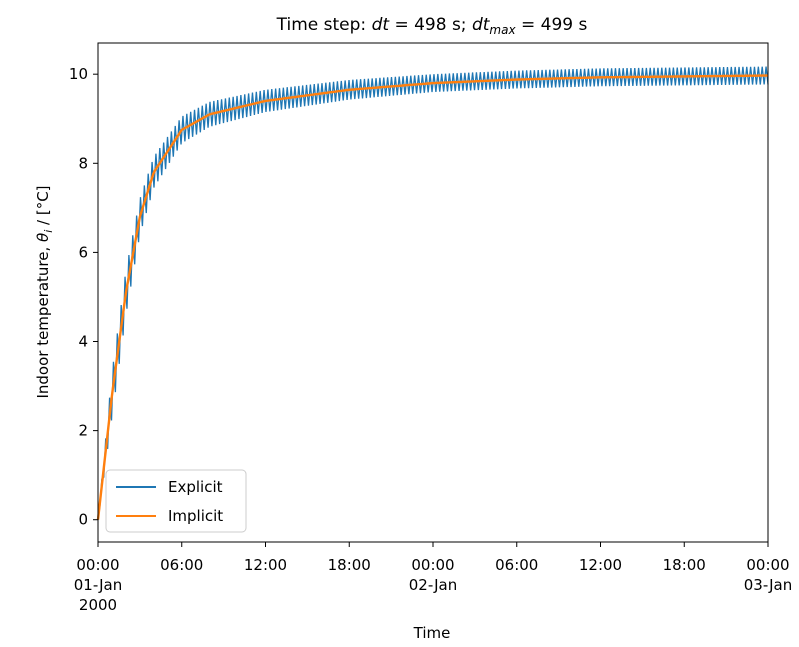 The width and height of the screenshot is (799, 647). I want to click on legend-label-implicit: Implicit, so click(195, 516).